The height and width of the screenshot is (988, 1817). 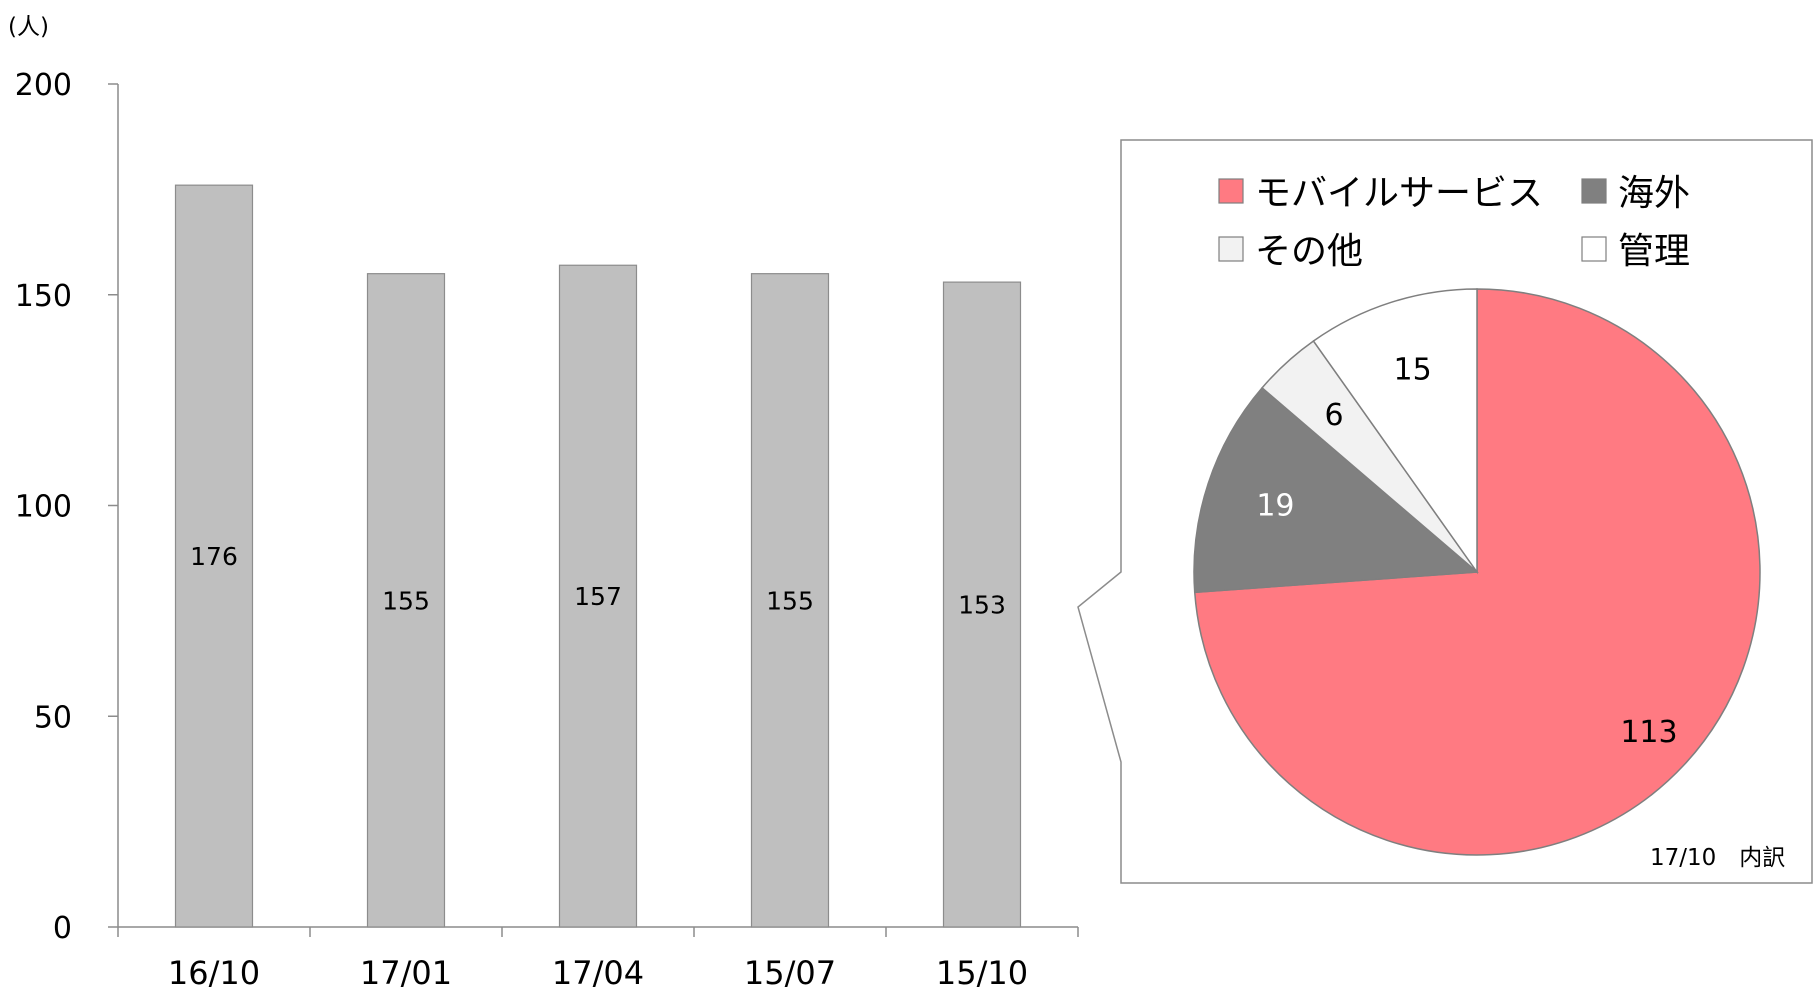 What do you see at coordinates (982, 971) in the screenshot?
I see `x-tick-label: 15/10` at bounding box center [982, 971].